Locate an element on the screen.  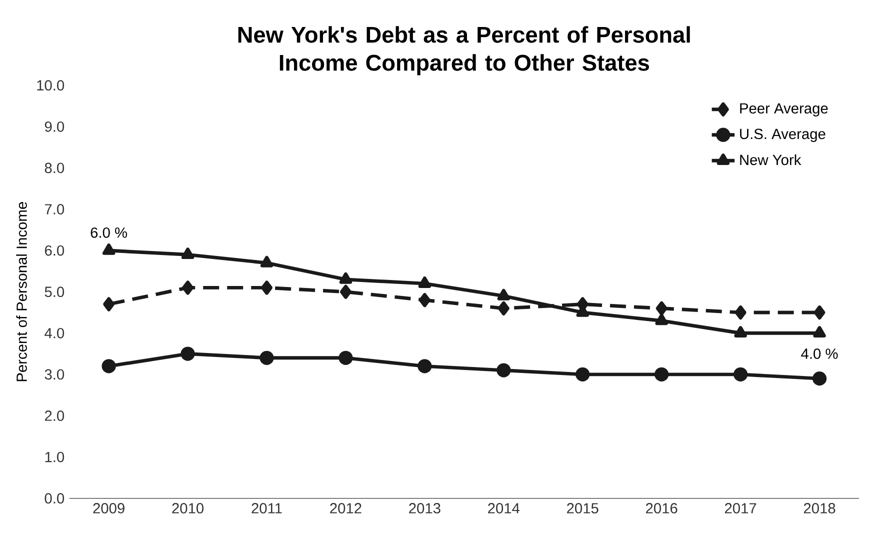
y-tick-label: 5.0 is located at coordinates (54, 292).